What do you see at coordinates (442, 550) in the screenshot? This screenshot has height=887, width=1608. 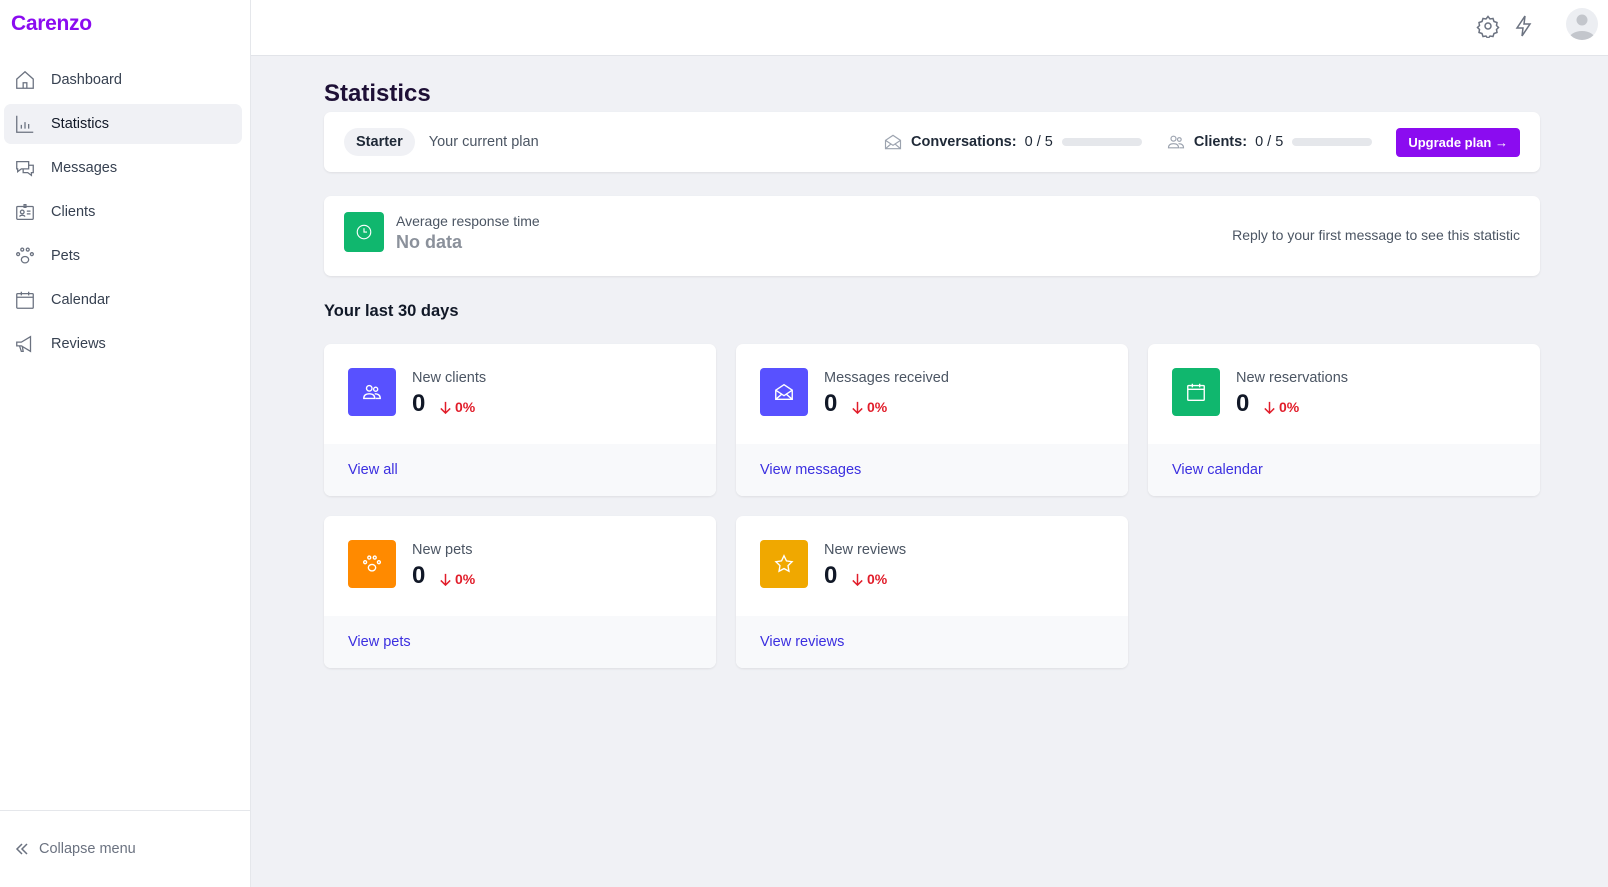 I see `stat-label: New pets` at bounding box center [442, 550].